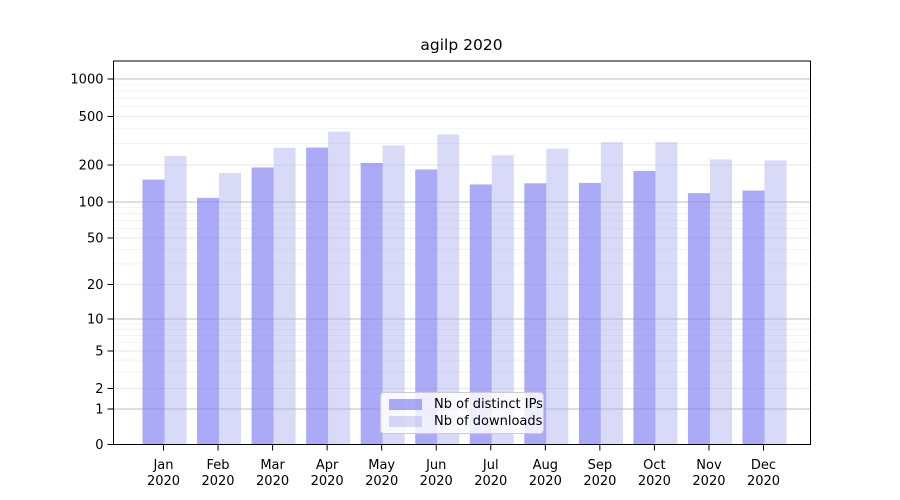  What do you see at coordinates (461, 45) in the screenshot?
I see `chart-title: agilp 2020` at bounding box center [461, 45].